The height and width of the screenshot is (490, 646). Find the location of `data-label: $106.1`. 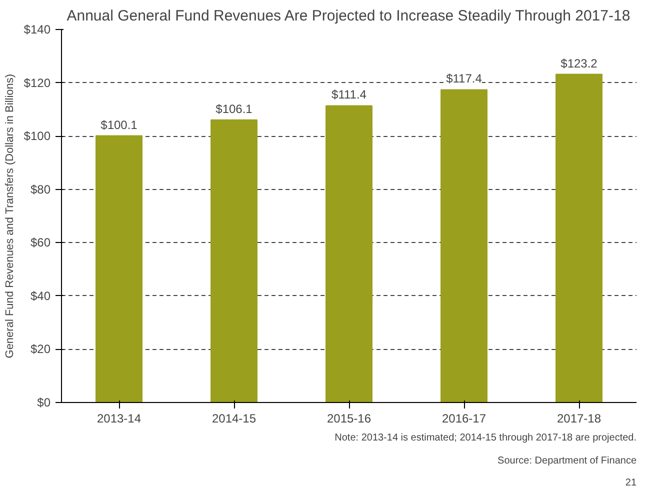

data-label: $106.1 is located at coordinates (234, 109).